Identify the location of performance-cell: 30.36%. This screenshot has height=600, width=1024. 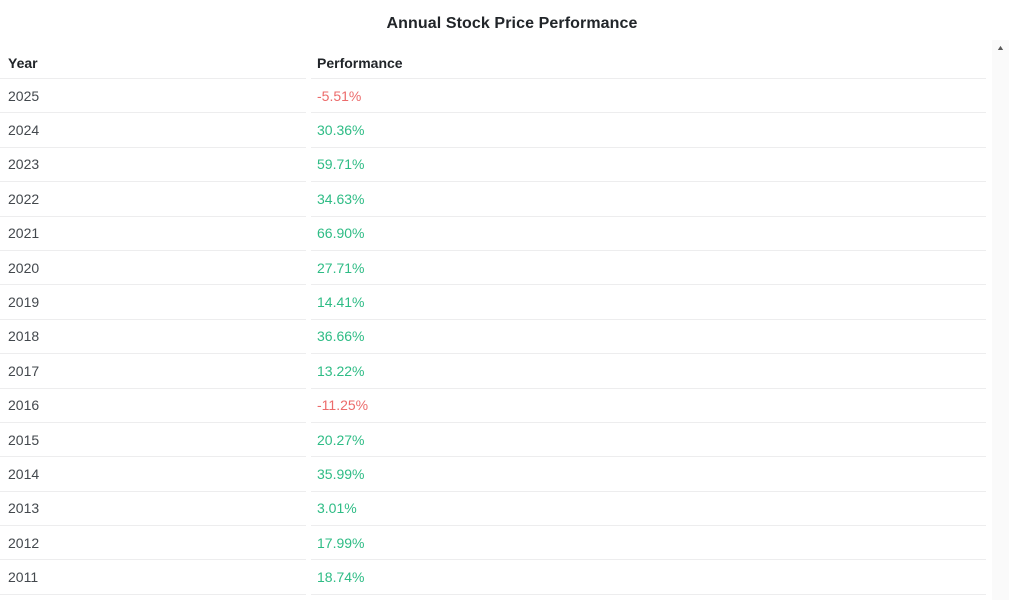
(648, 130).